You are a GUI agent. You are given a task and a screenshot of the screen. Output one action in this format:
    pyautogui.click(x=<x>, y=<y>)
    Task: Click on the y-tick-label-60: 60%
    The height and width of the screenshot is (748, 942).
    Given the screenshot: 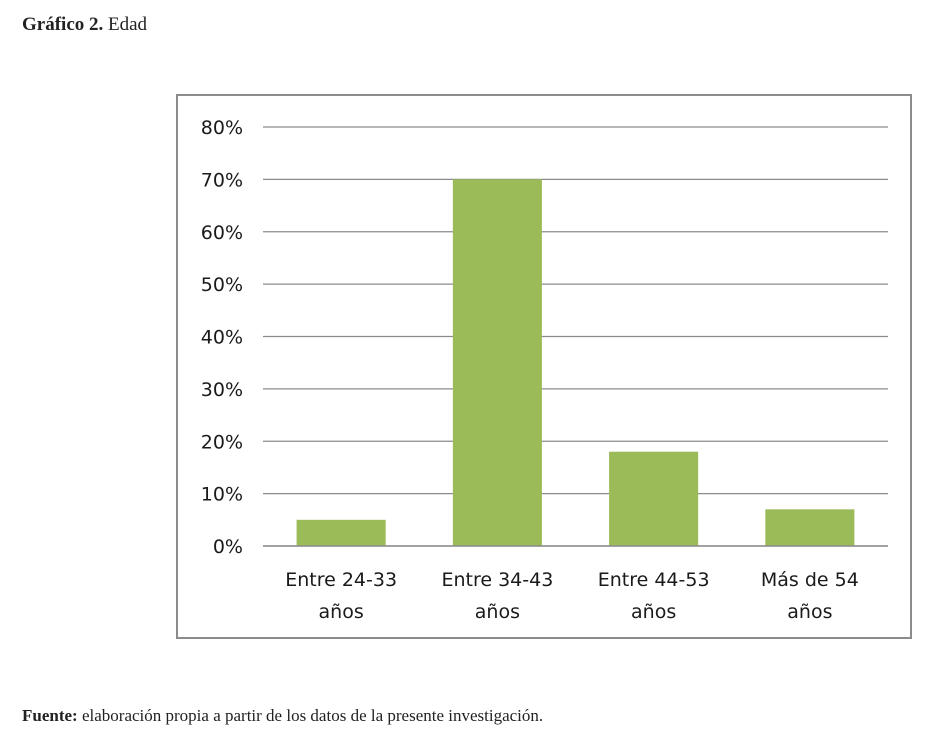 What is the action you would take?
    pyautogui.click(x=222, y=233)
    